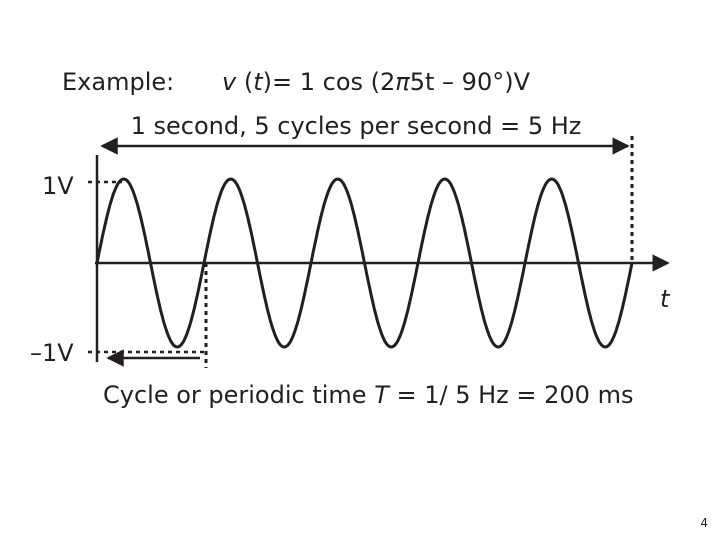  I want to click on y-top-label: 1V, so click(58, 186).